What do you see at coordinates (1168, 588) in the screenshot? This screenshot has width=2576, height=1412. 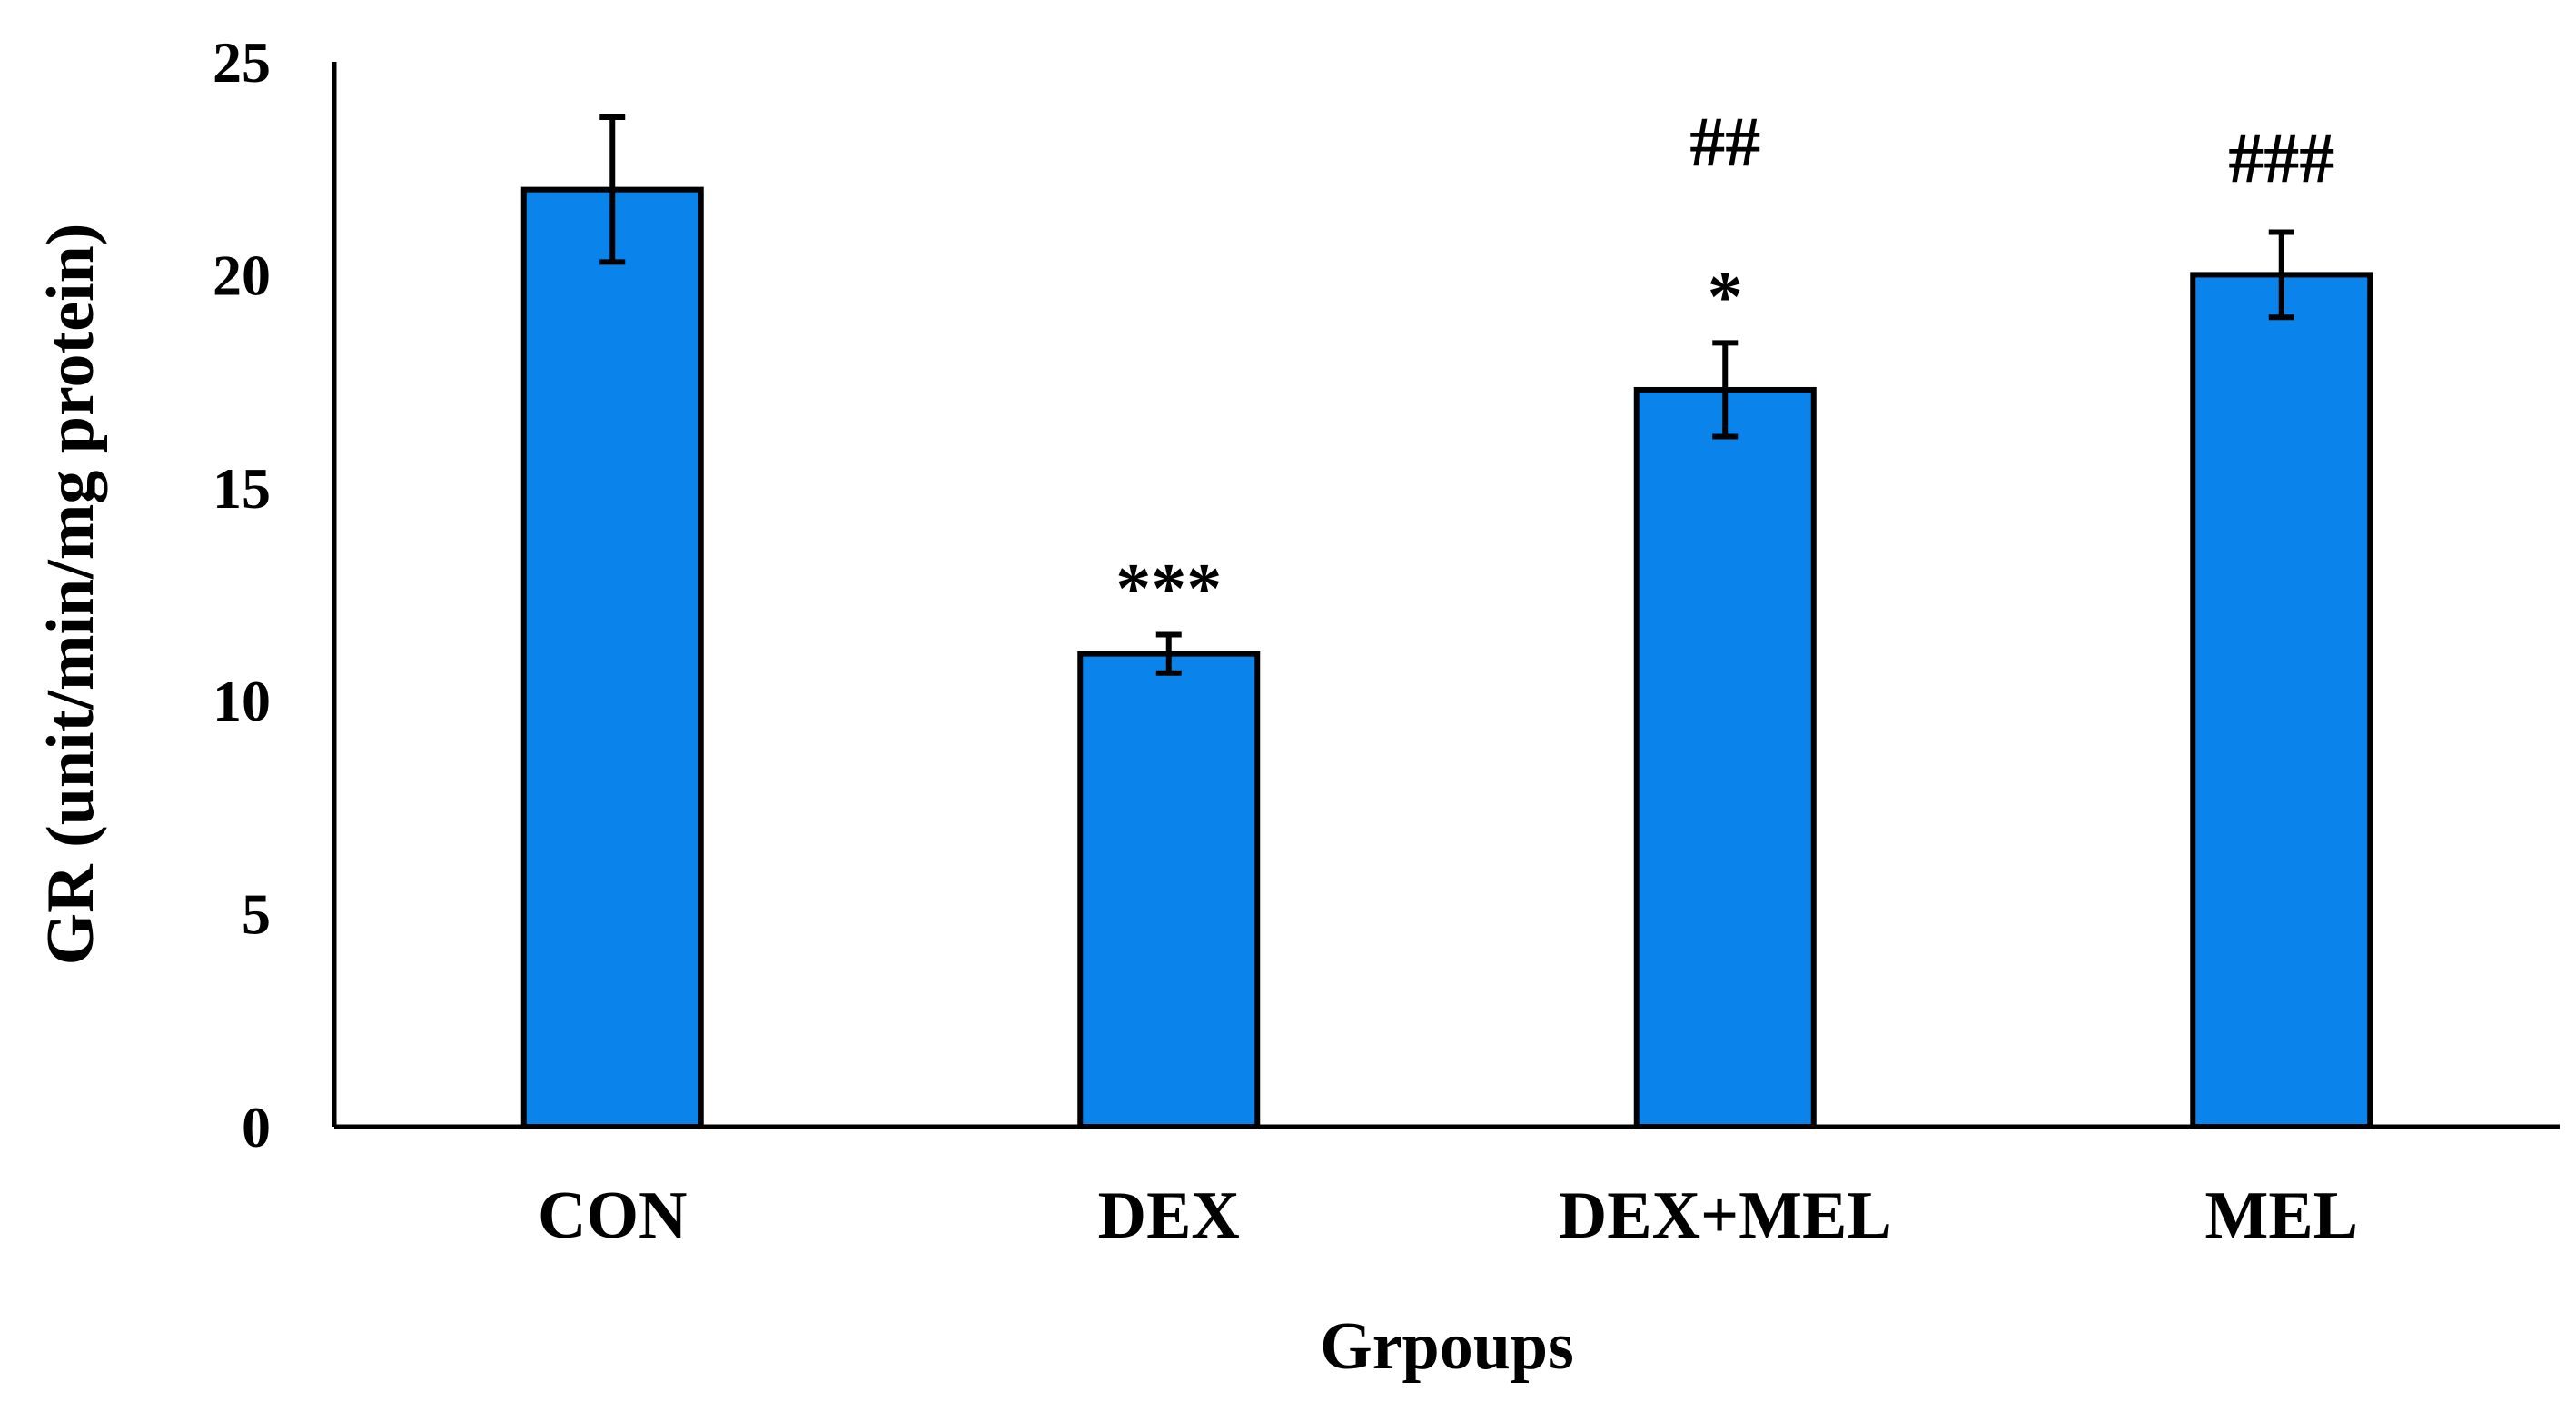 I see `significance-marker: ***` at bounding box center [1168, 588].